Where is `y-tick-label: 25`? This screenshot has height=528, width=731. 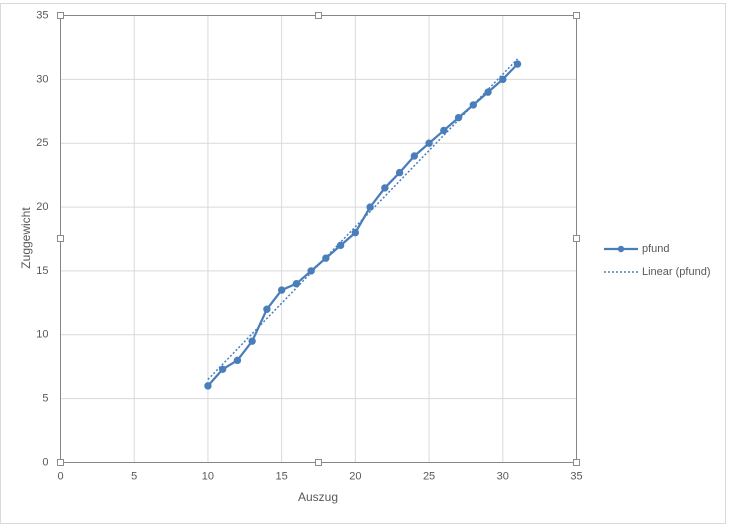 y-tick-label: 25 is located at coordinates (42, 143).